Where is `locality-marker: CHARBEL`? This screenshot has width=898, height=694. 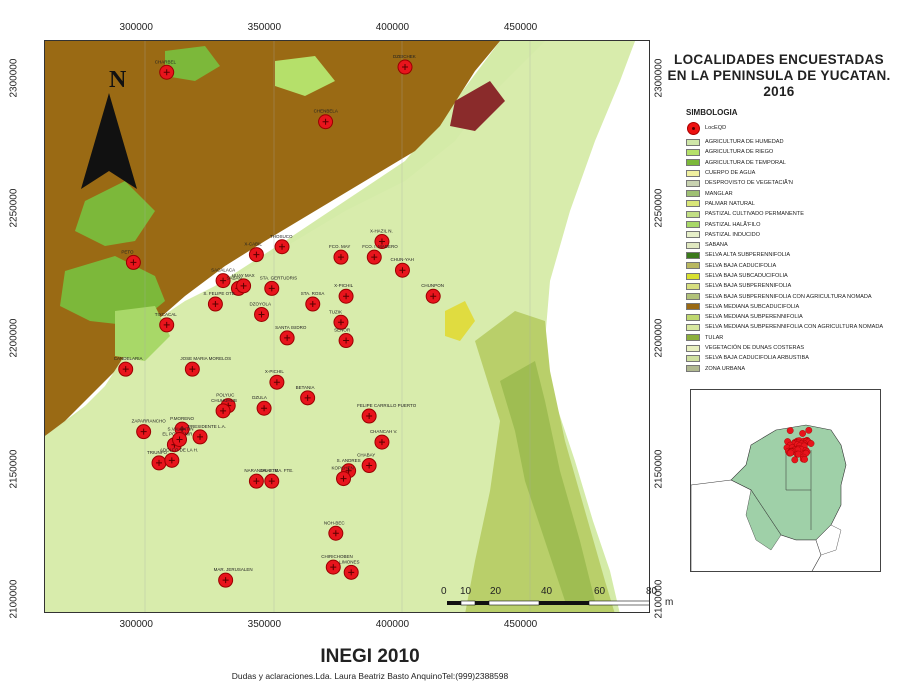 locality-marker: CHARBEL is located at coordinates (166, 69).